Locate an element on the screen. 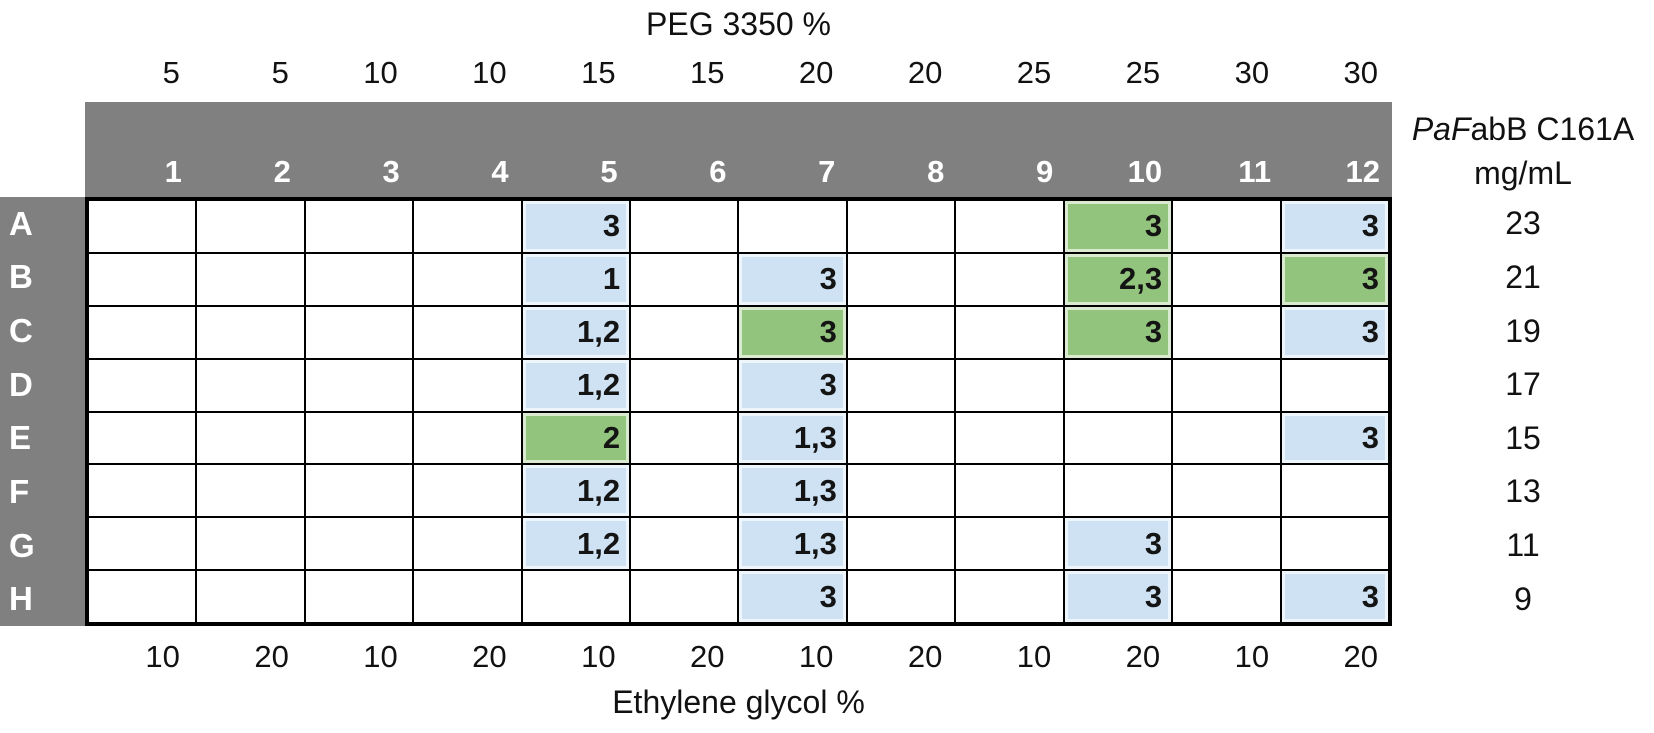  well-B12: 3 is located at coordinates (1334, 279).